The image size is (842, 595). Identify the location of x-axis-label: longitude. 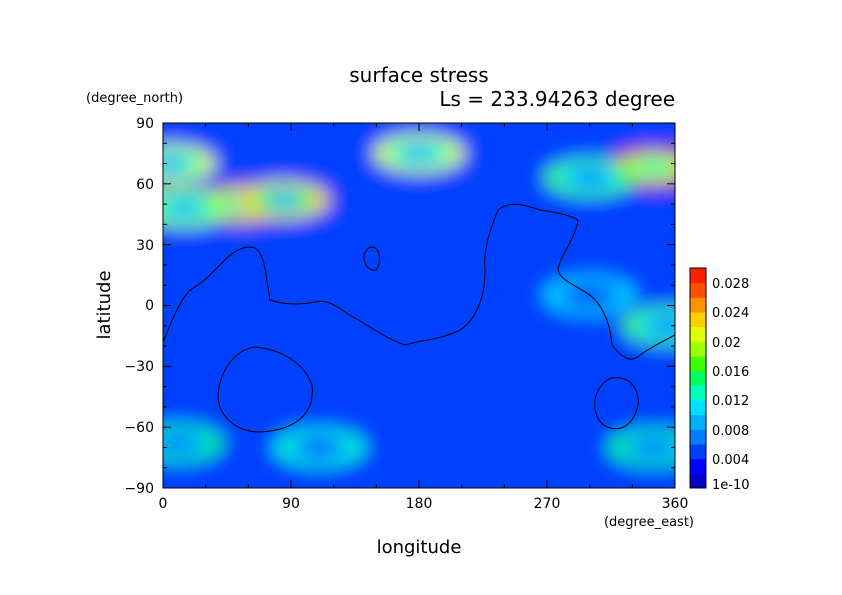
(419, 547).